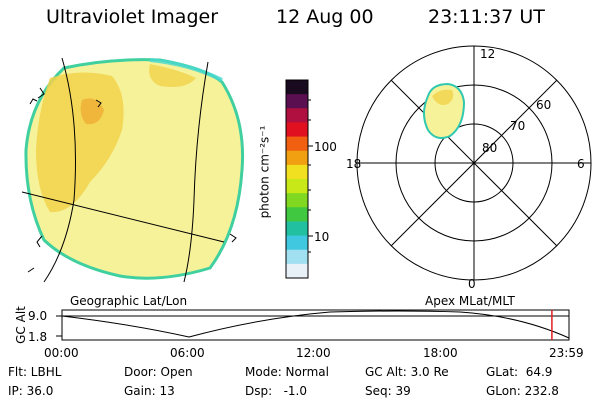  Describe the element at coordinates (129, 301) in the screenshot. I see `left-panel-caption: Geographic Lat/Lon` at that location.